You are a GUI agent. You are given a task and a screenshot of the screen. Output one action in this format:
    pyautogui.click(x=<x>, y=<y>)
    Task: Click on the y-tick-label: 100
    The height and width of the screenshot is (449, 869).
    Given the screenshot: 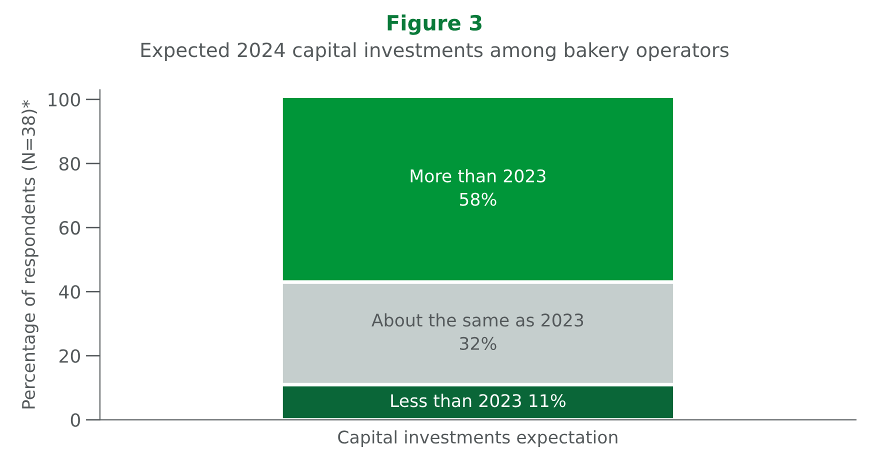 What is the action you would take?
    pyautogui.click(x=64, y=99)
    